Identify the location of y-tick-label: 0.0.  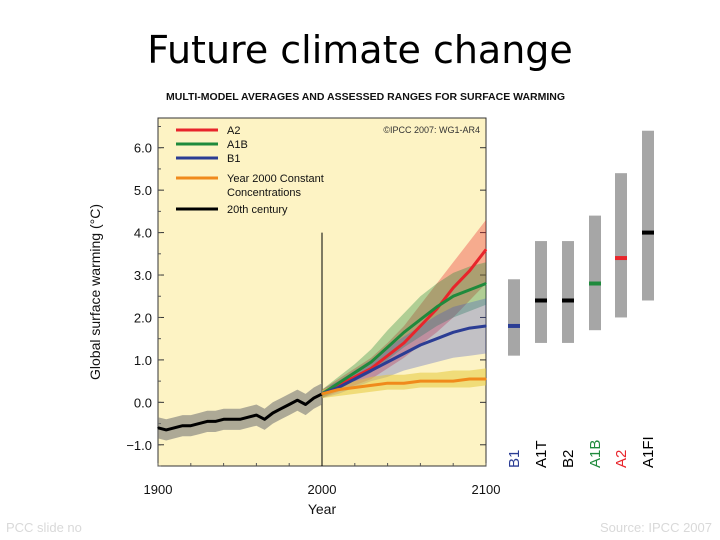
(143, 402).